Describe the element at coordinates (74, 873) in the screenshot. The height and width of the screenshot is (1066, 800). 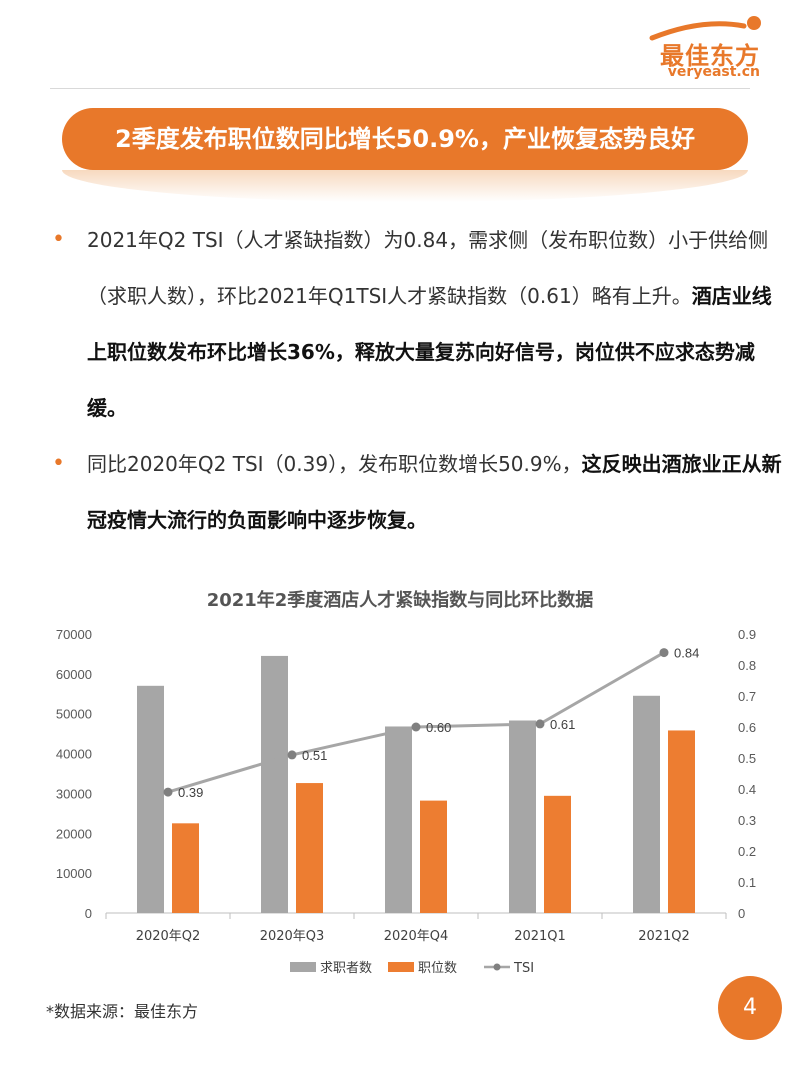
I see `y-left-tick-label: 10000` at that location.